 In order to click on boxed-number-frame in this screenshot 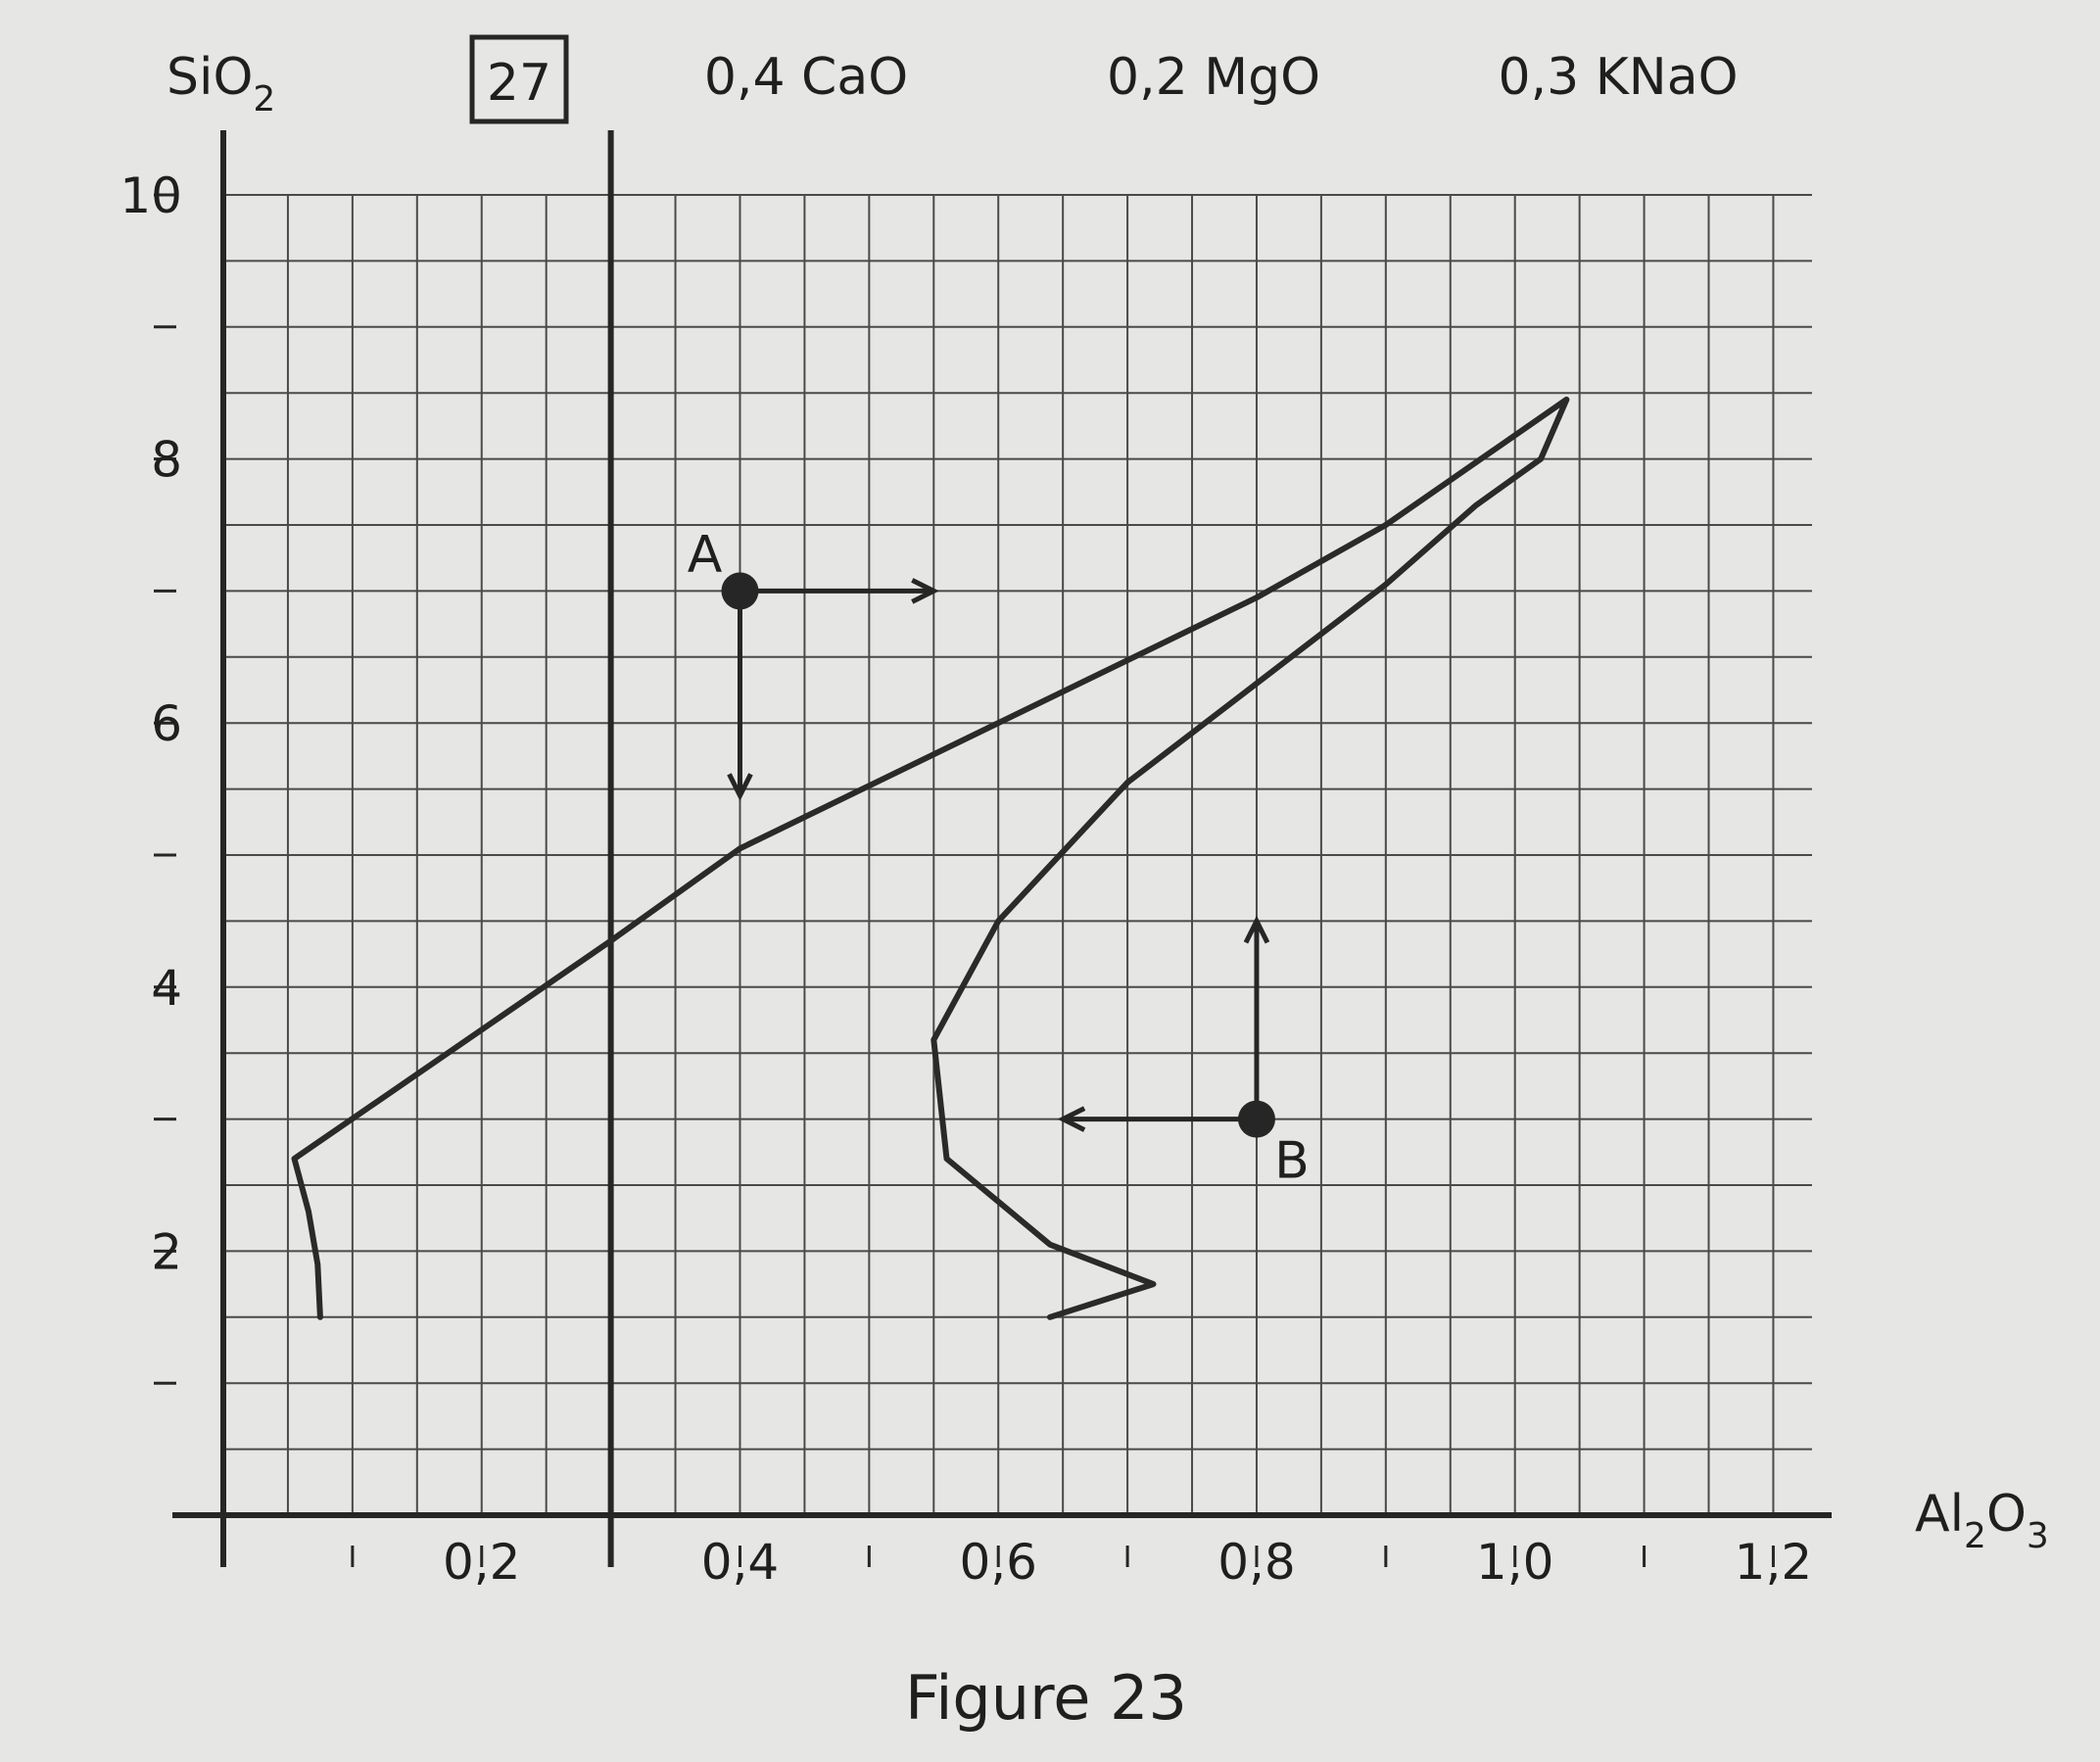, I will do `click(519, 79)`.